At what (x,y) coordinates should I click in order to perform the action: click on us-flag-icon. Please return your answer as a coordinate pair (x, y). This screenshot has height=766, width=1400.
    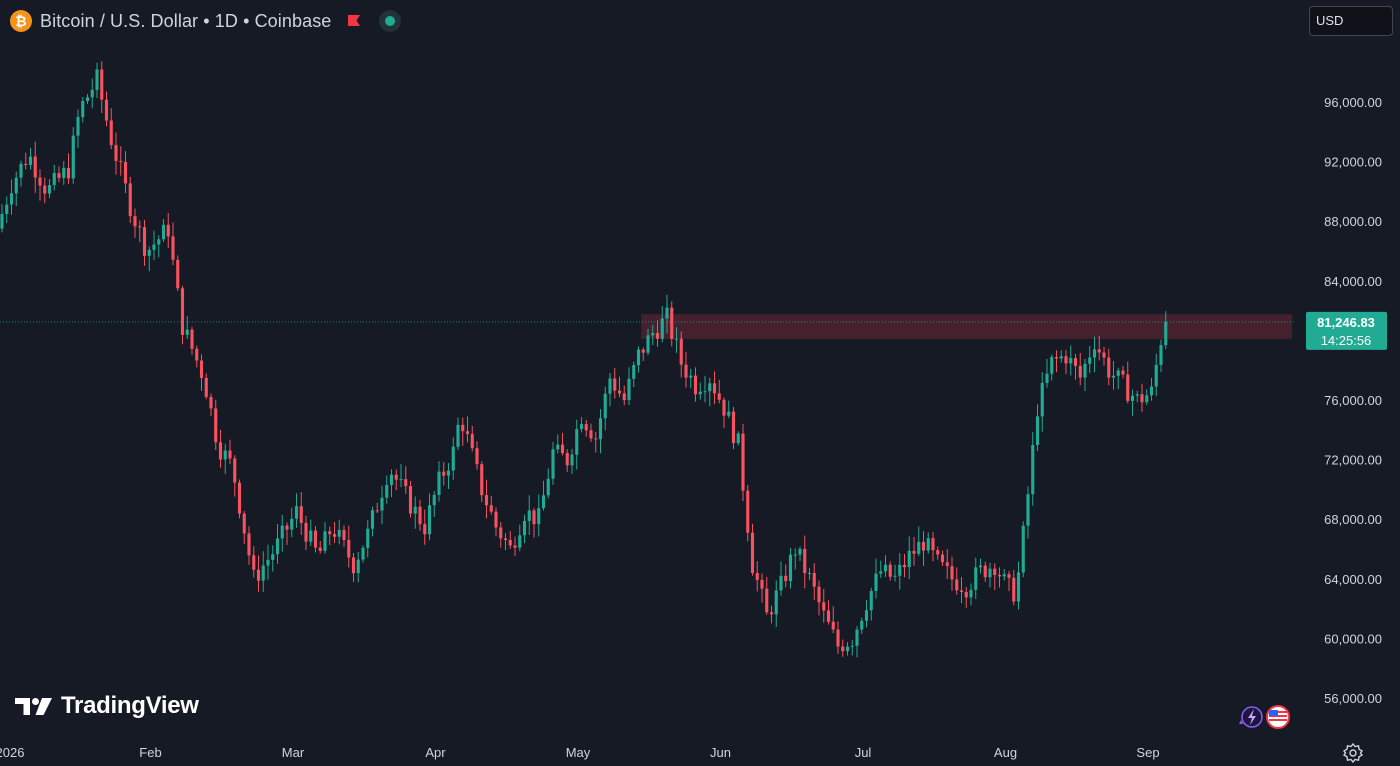
    Looking at the image, I should click on (1278, 717).